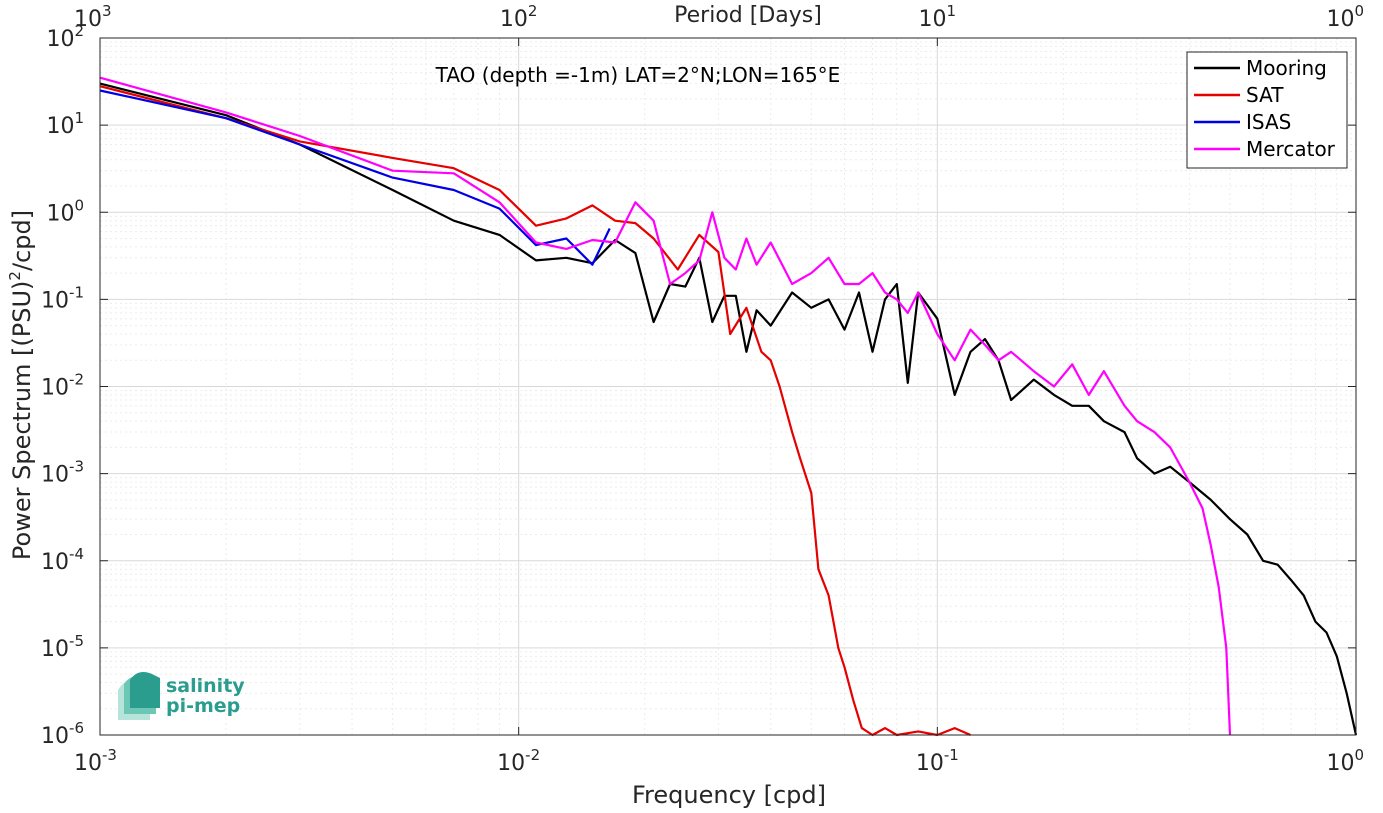  Describe the element at coordinates (1345, 17) in the screenshot. I see `top-tick-label: 10⁰` at that location.